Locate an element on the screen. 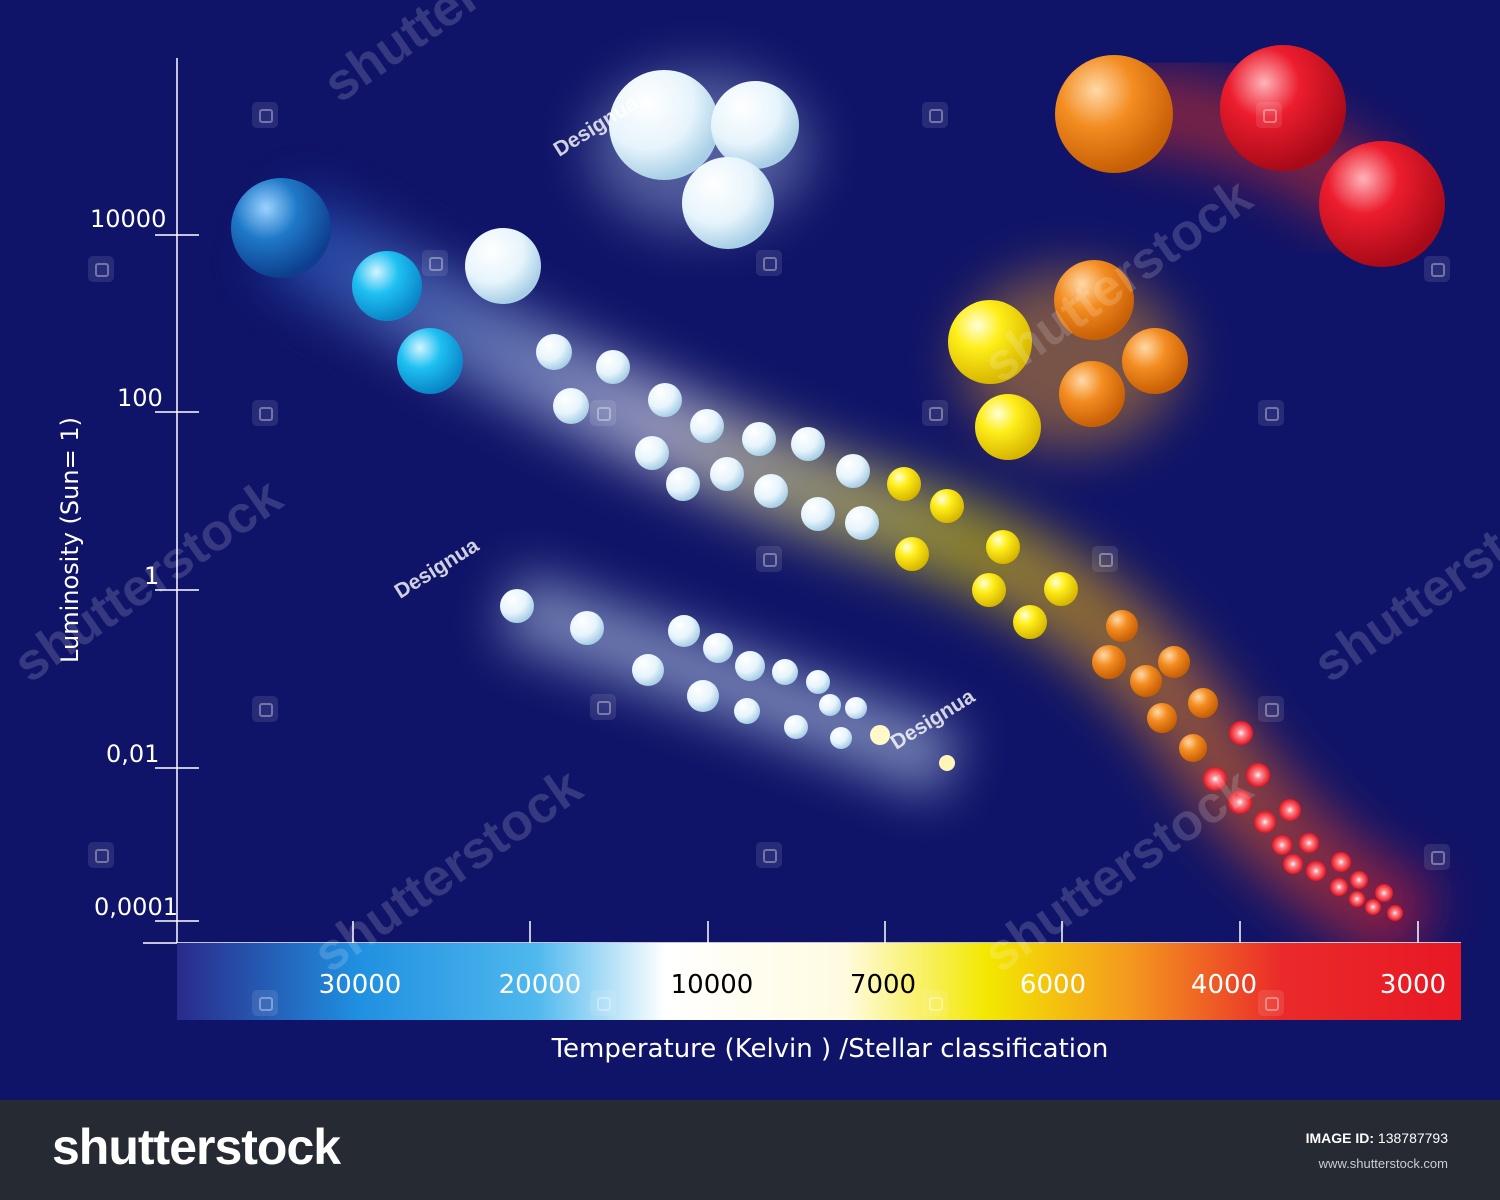  orange-supergiant-star is located at coordinates (1114, 114).